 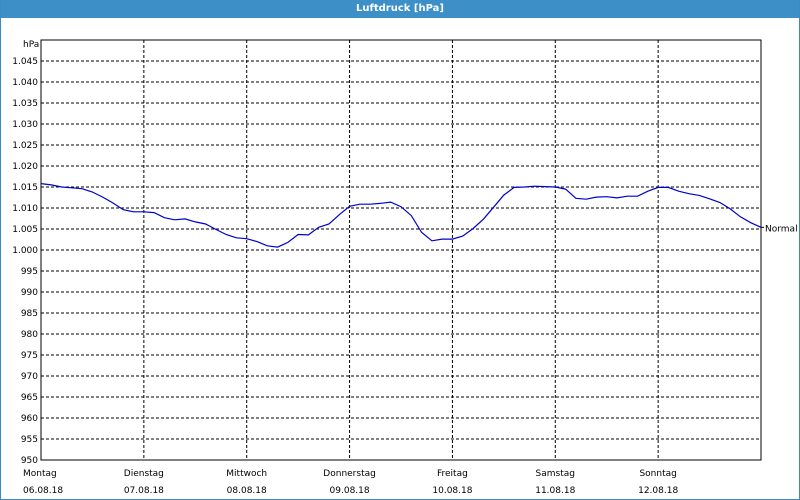 I want to click on y-tick-label: 1.030, so click(x=25, y=125).